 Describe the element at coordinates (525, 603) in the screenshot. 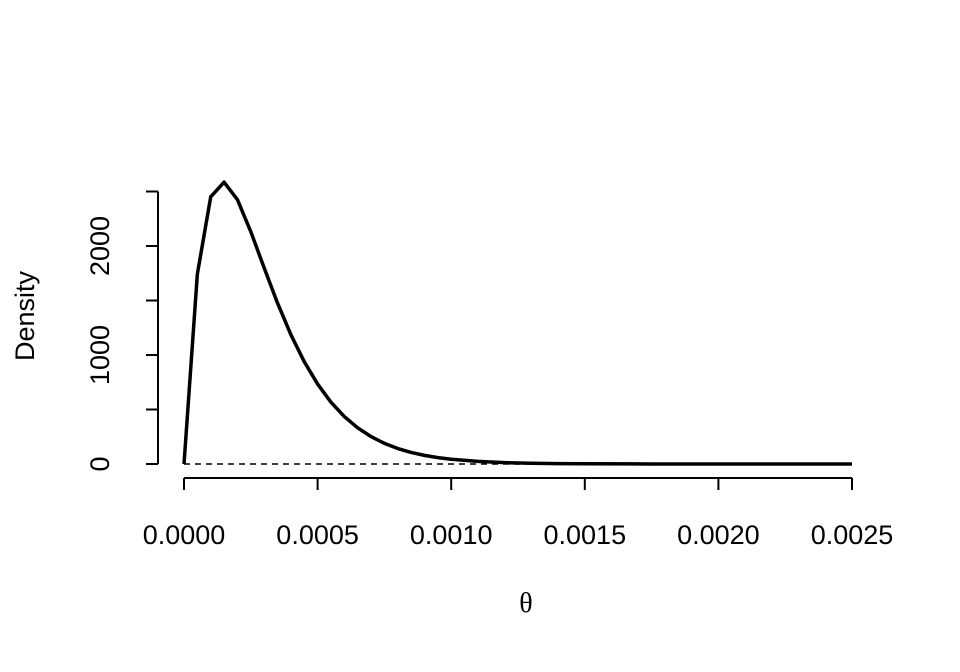

I see `x-axis-label: θ` at that location.